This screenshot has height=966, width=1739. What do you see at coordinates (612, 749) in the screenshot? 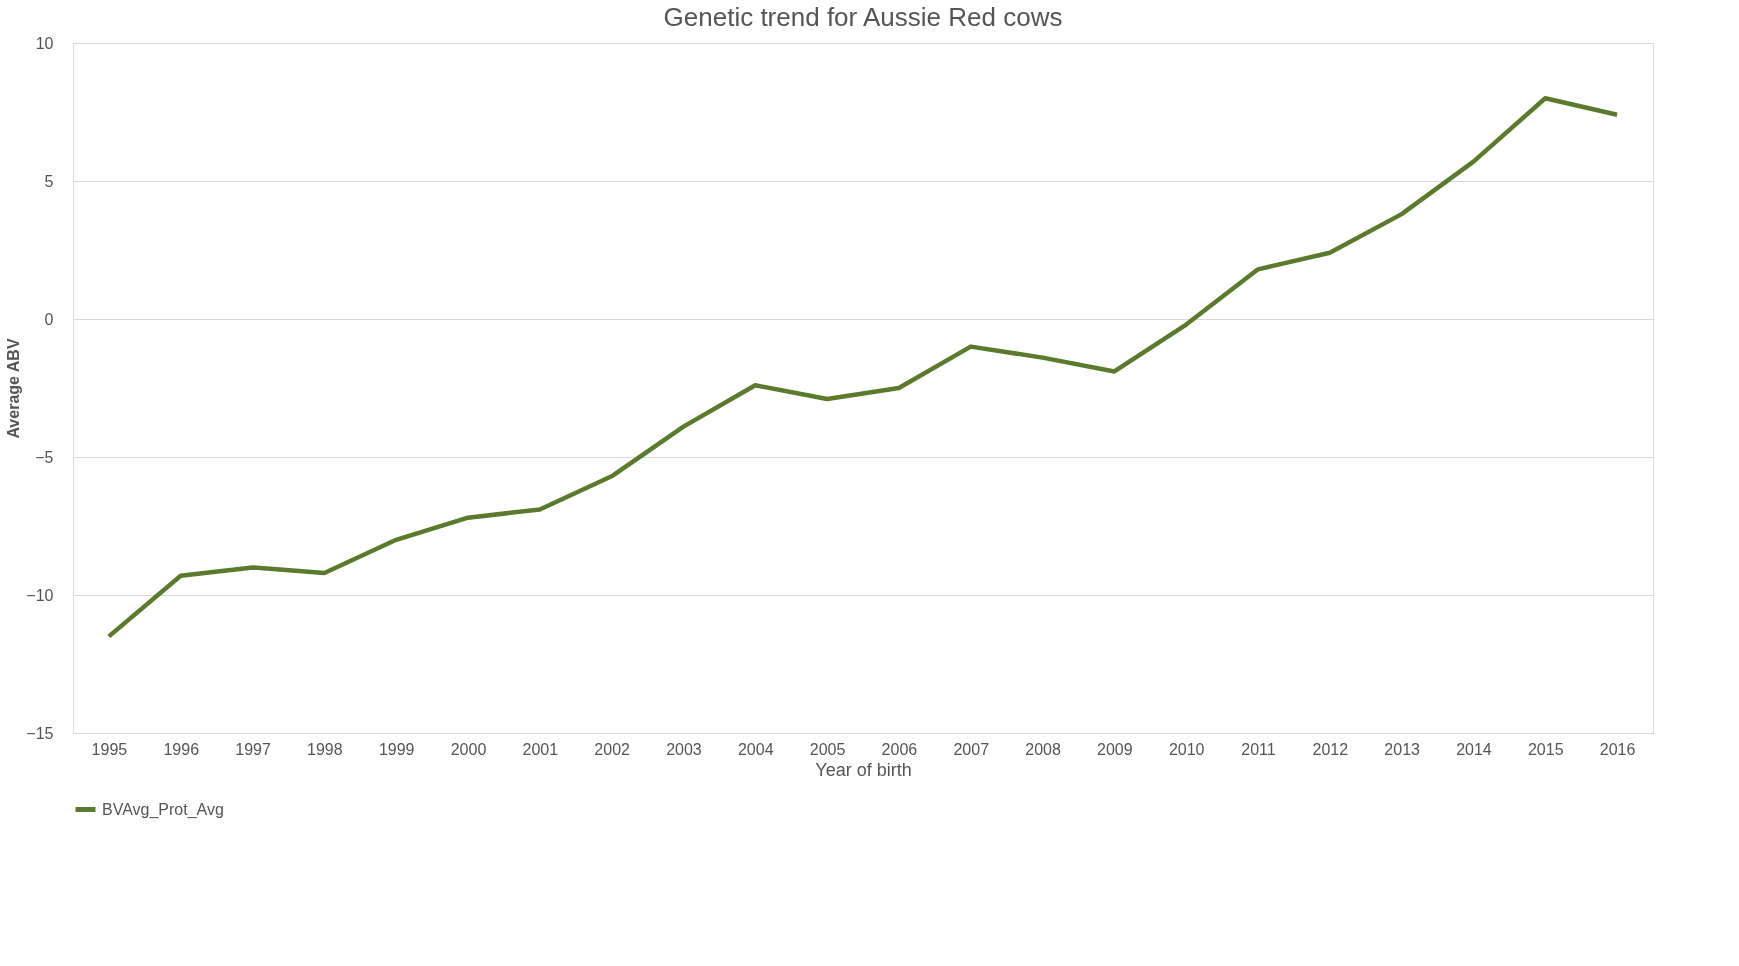
I see `x-tick-label: 2002` at bounding box center [612, 749].